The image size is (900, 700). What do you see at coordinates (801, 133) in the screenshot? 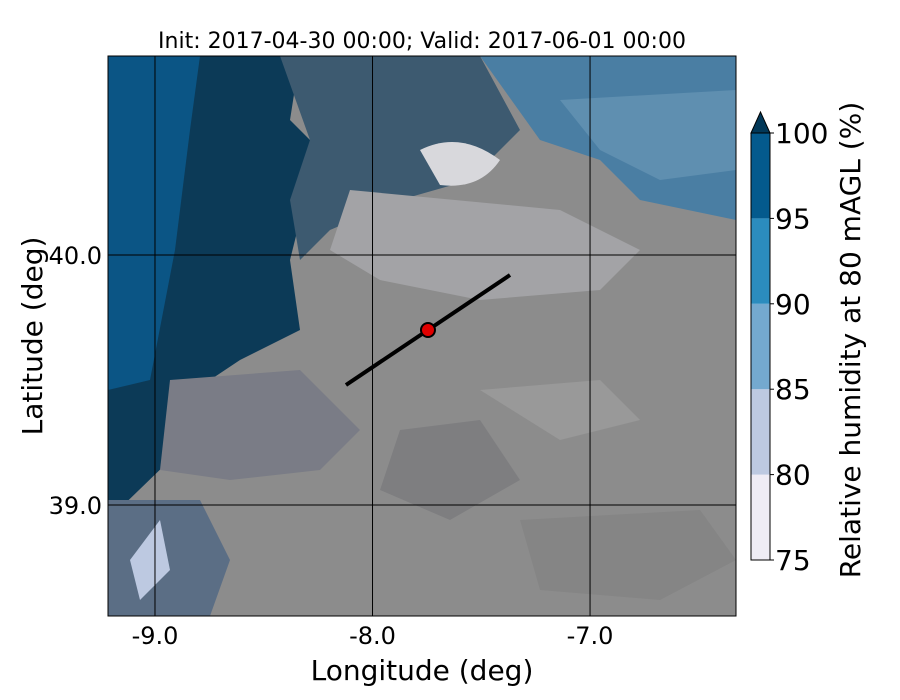
I see `colorbar-tick-label: 100` at bounding box center [801, 133].